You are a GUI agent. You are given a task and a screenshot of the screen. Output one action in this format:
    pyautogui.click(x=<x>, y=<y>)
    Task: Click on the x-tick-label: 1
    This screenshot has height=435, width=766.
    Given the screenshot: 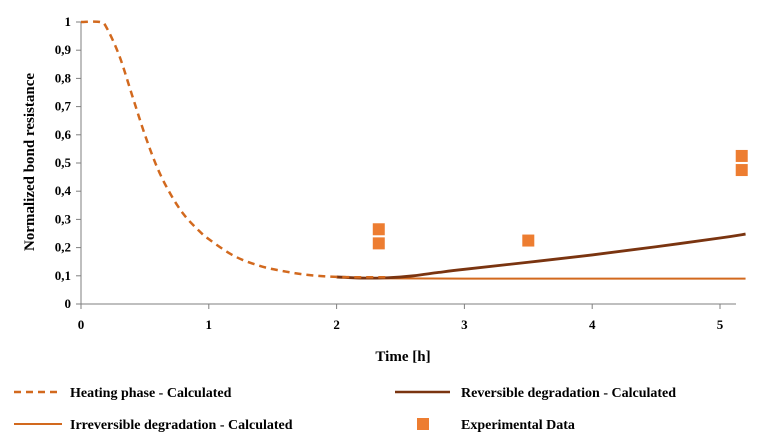 What is the action you would take?
    pyautogui.click(x=209, y=324)
    